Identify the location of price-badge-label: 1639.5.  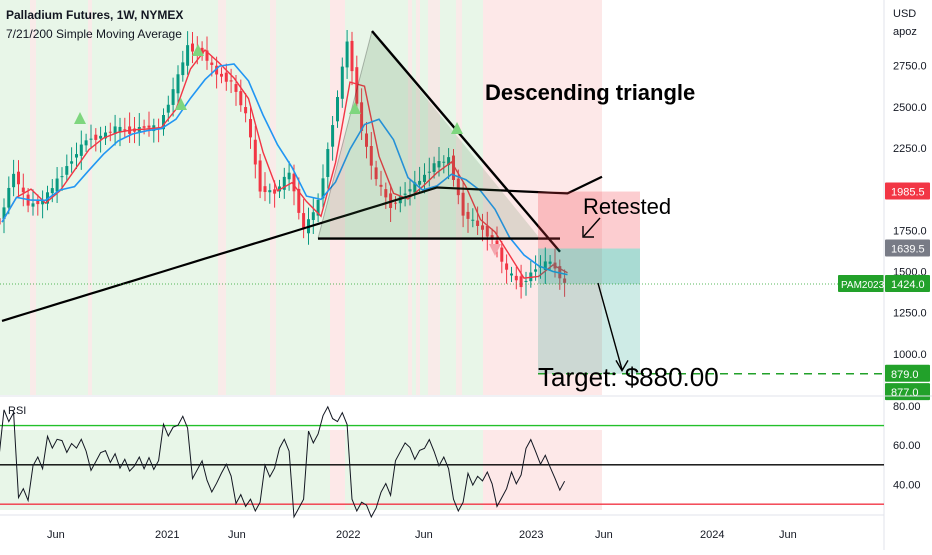
(908, 250).